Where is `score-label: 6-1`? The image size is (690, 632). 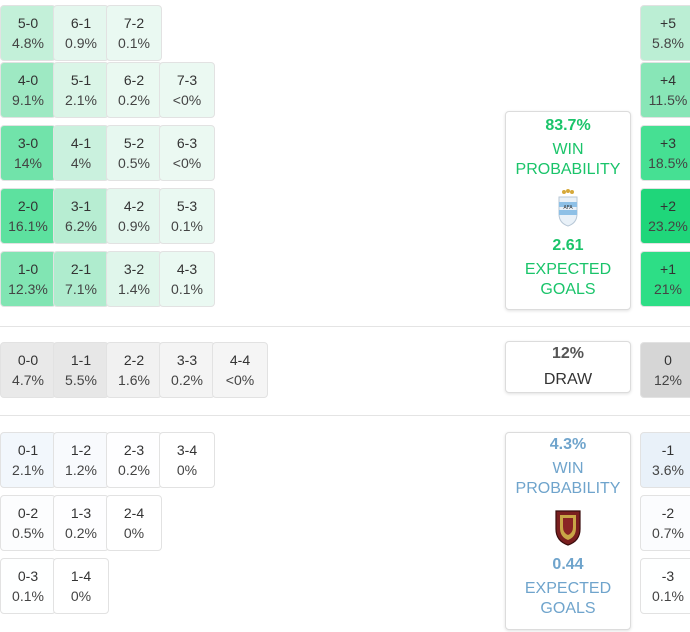 score-label: 6-1 is located at coordinates (81, 23).